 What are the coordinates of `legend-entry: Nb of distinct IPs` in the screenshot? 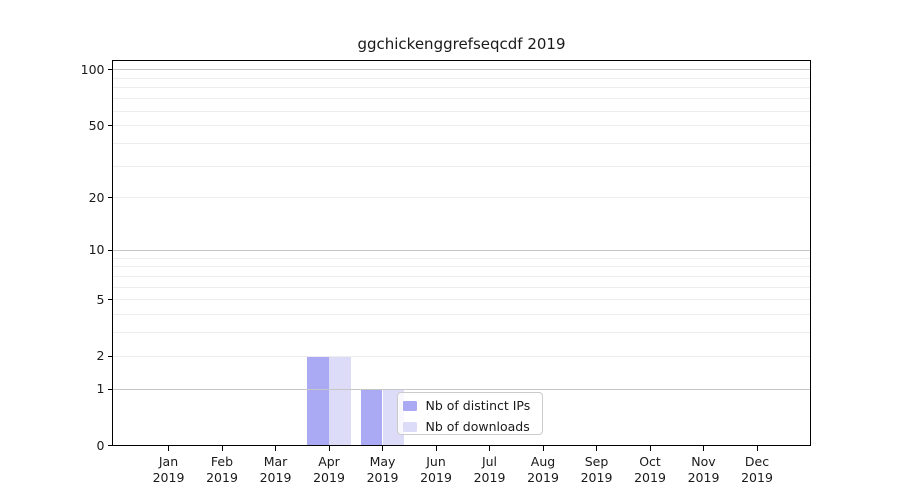 It's located at (472, 406).